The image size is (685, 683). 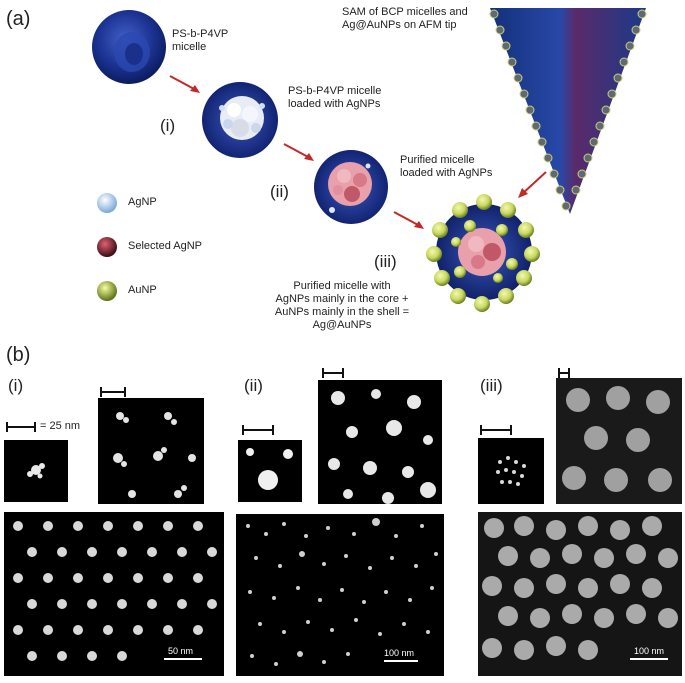 I want to click on legend-agnp-swatch, so click(x=107, y=203).